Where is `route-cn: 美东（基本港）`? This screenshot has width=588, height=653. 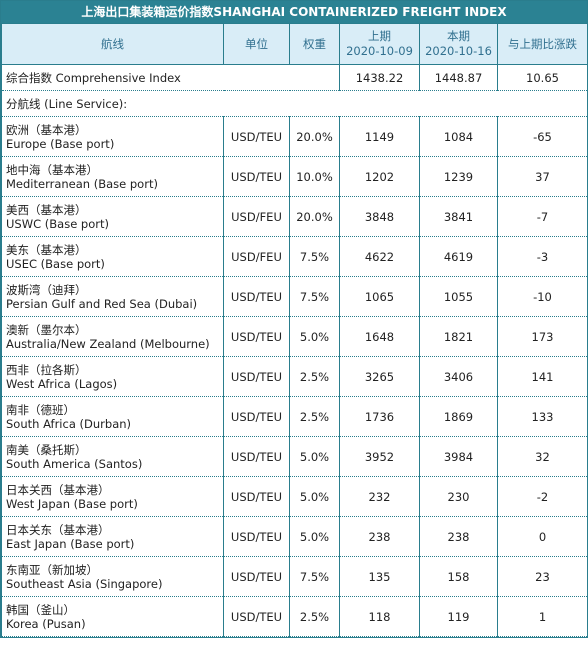
route-cn: 美东（基本港） is located at coordinates (46, 249).